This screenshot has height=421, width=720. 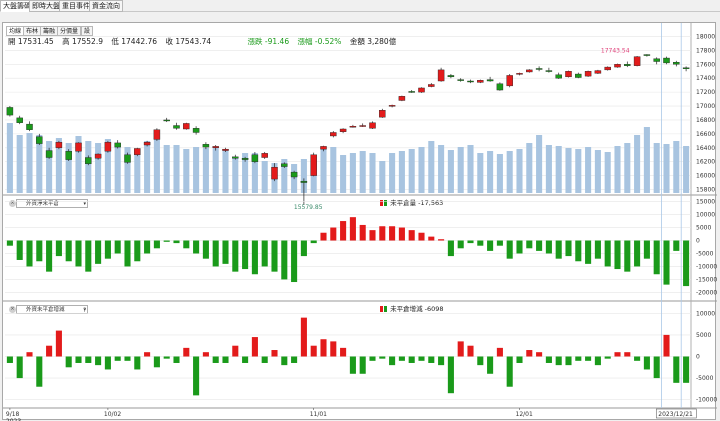 I want to click on tab-fund-flow: 資金流向, so click(x=106, y=6).